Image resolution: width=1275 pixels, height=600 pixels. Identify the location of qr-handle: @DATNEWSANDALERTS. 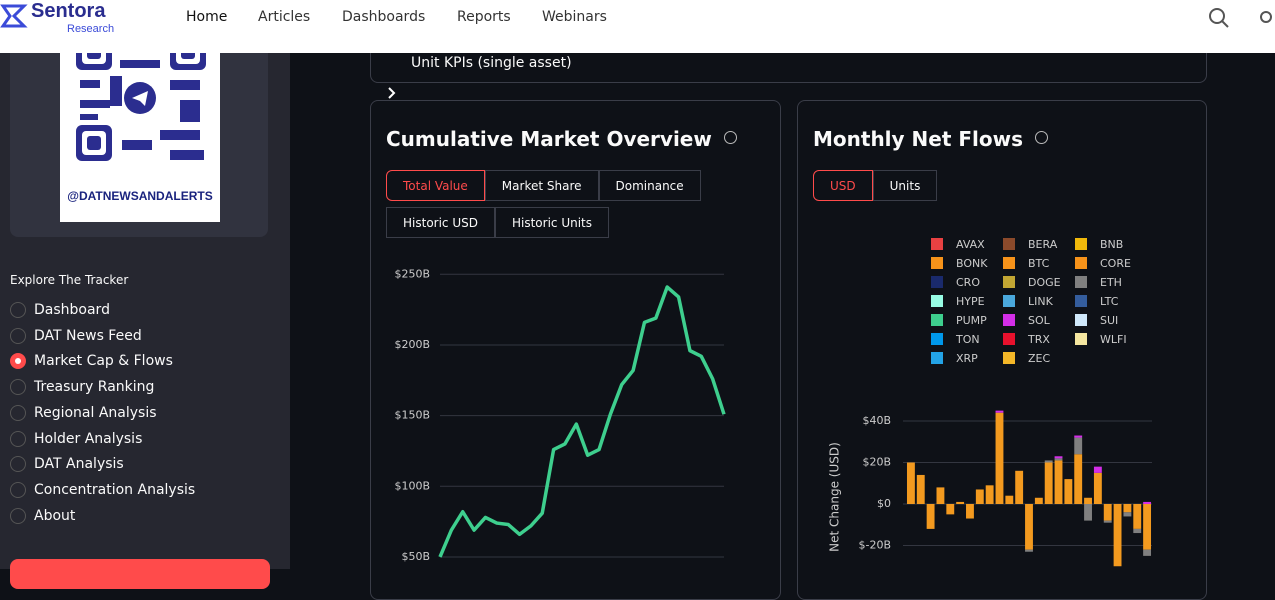
(140, 196).